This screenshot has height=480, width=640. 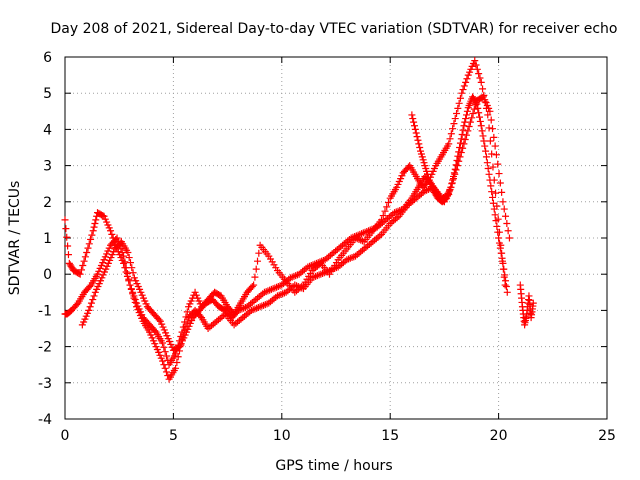 What do you see at coordinates (65, 436) in the screenshot?
I see `x-tick-label: 0` at bounding box center [65, 436].